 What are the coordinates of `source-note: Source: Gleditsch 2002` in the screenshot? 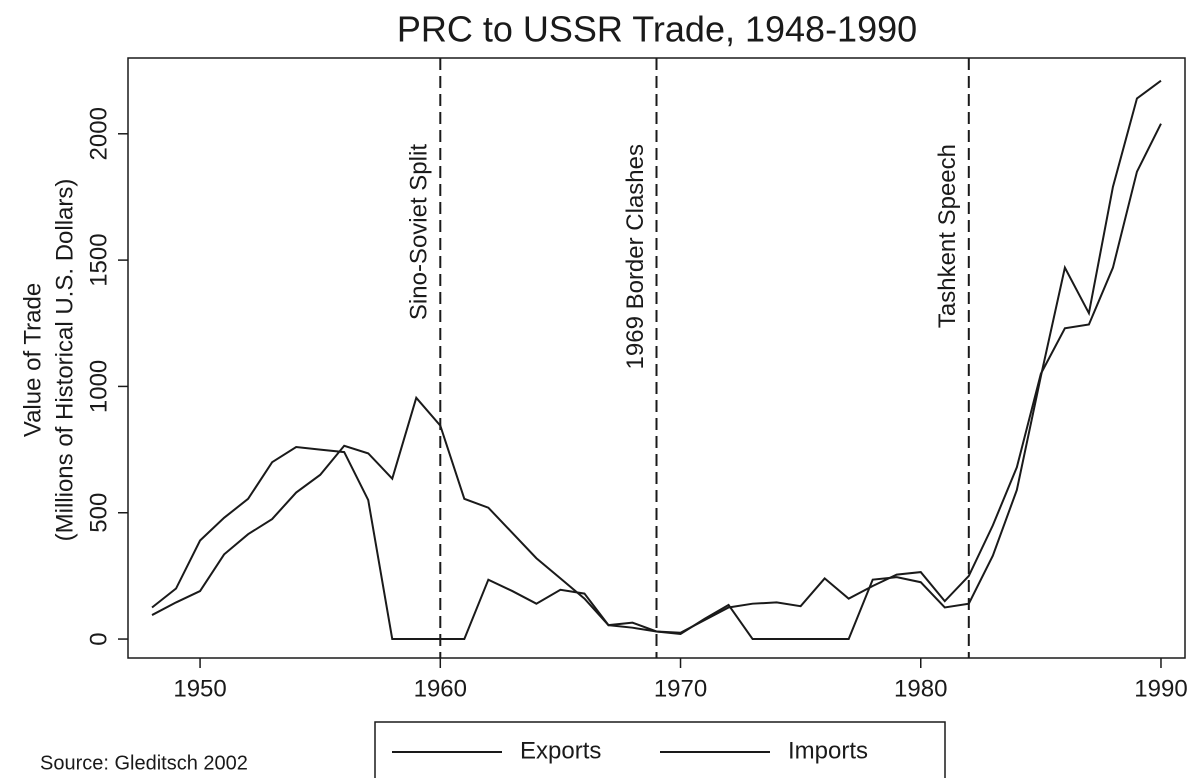 It's located at (144, 763).